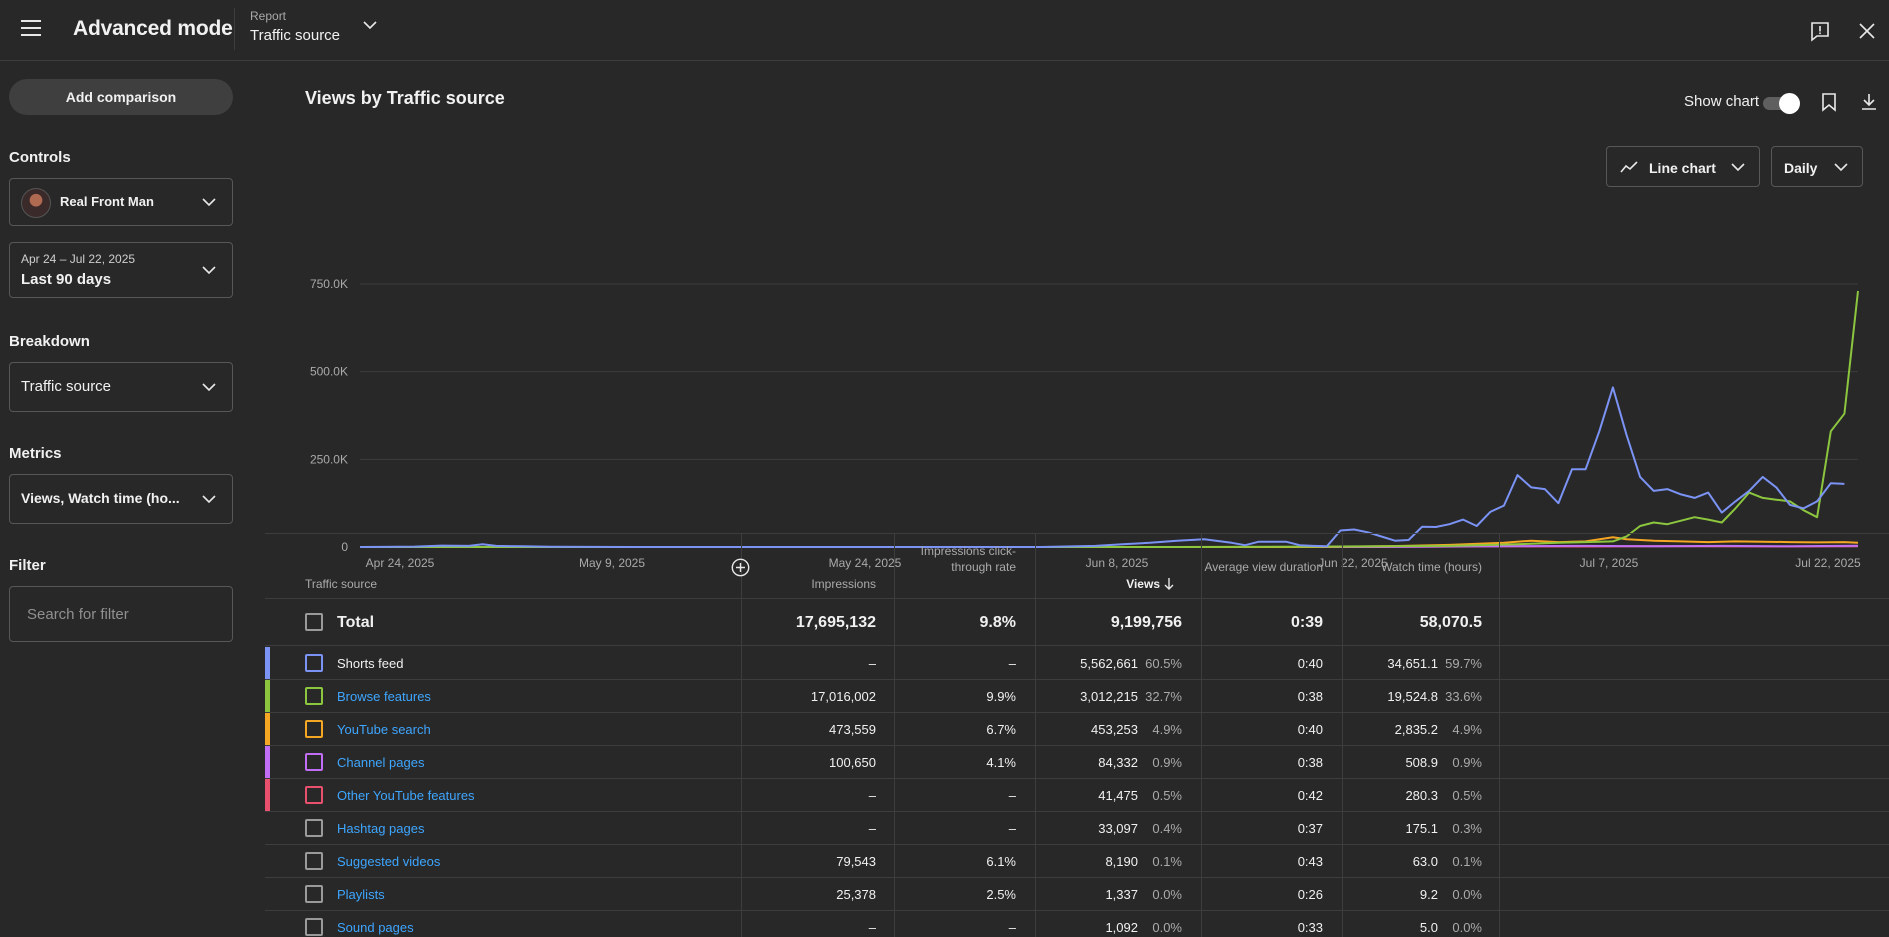 The width and height of the screenshot is (1889, 937). I want to click on series-line-shorts-feed, so click(1102, 467).